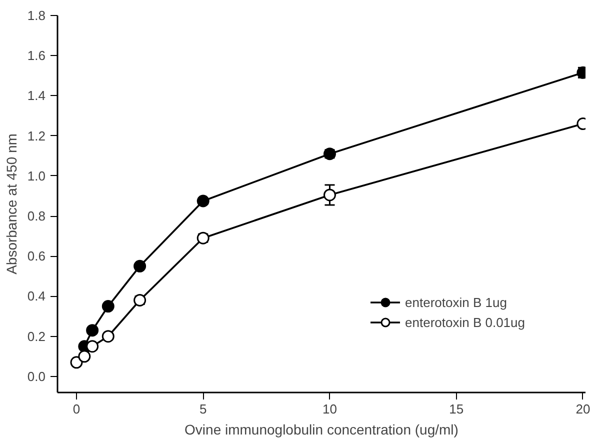 The width and height of the screenshot is (602, 442). I want to click on legend-label: enterotoxin B 0.01ug, so click(465, 322).